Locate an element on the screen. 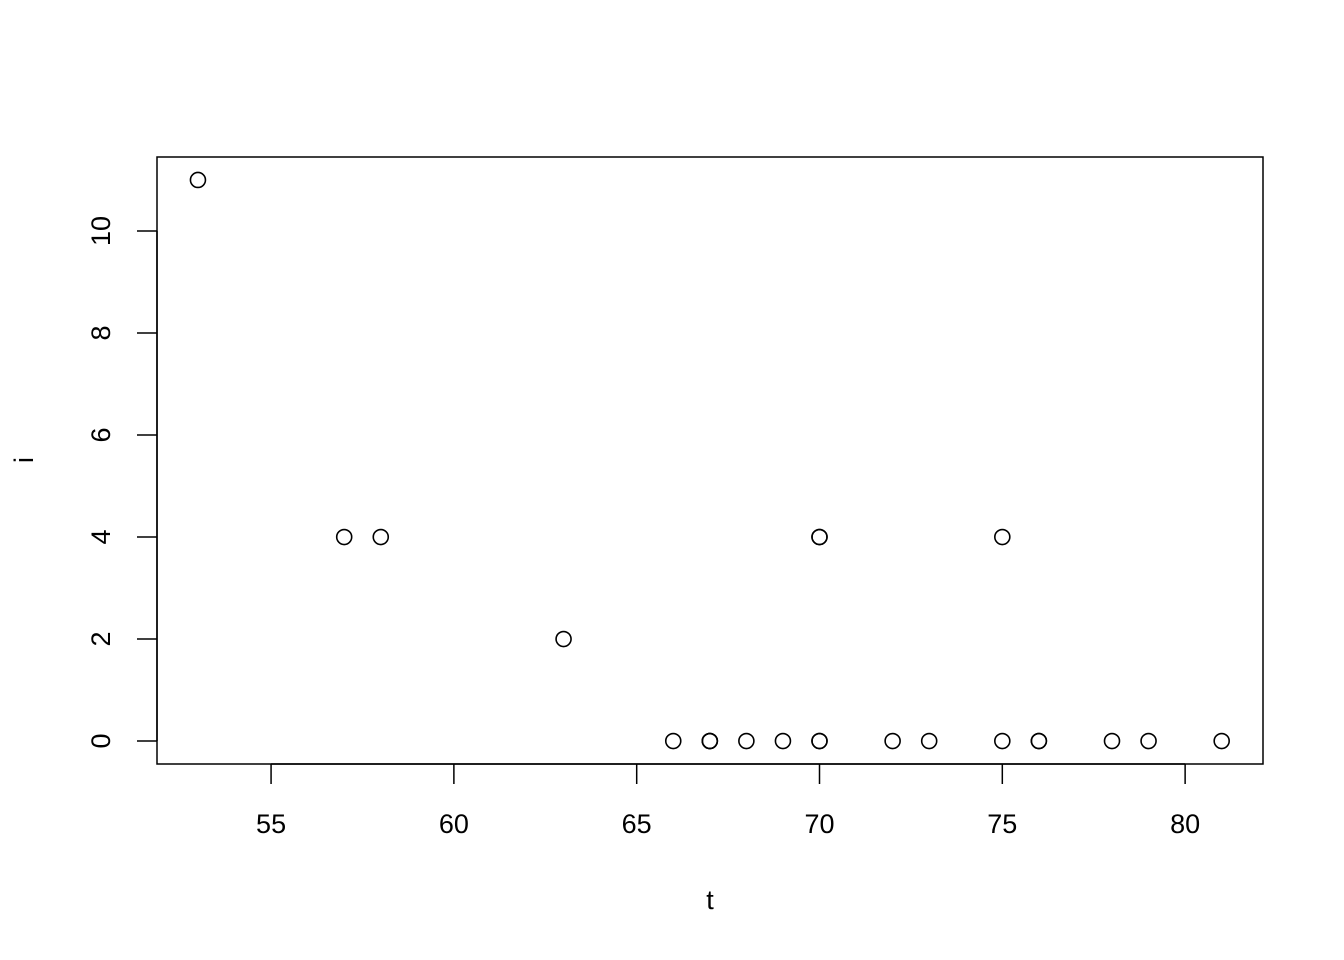 This screenshot has width=1344, height=960. y-tick-label: 8 is located at coordinates (101, 332).